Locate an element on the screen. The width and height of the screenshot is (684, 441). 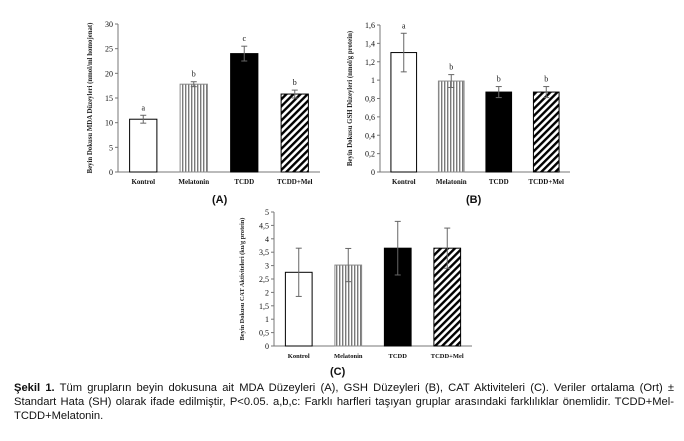
y-tick-label: 2,5 is located at coordinates (264, 279).